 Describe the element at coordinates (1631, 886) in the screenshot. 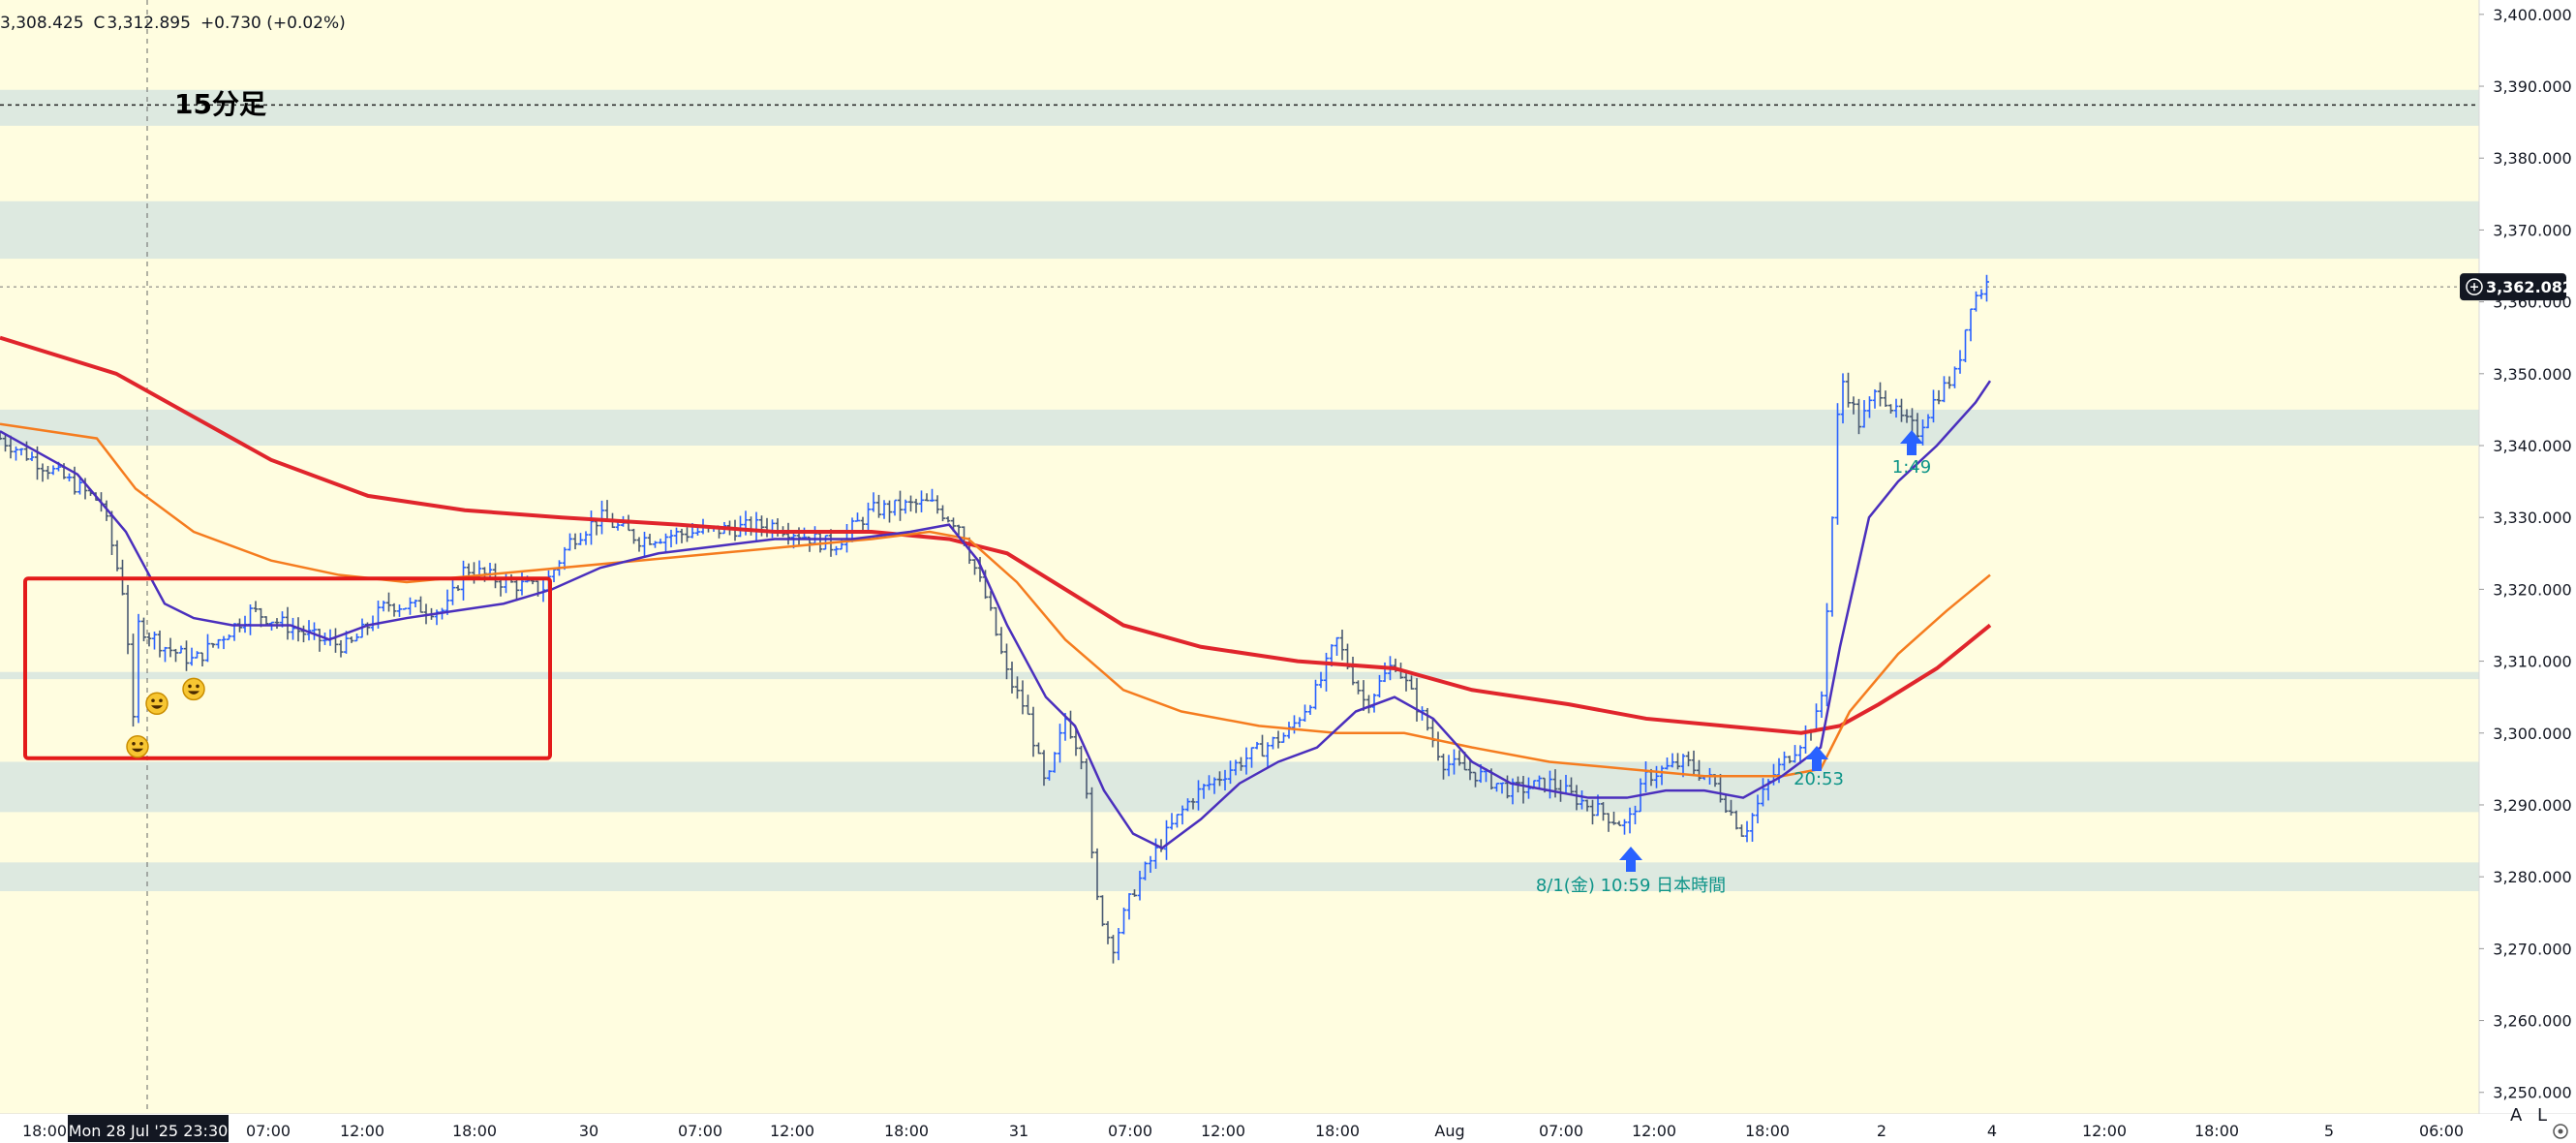

I see `signal-arrow-label: 8/1(金) 10:59 日本時間` at that location.